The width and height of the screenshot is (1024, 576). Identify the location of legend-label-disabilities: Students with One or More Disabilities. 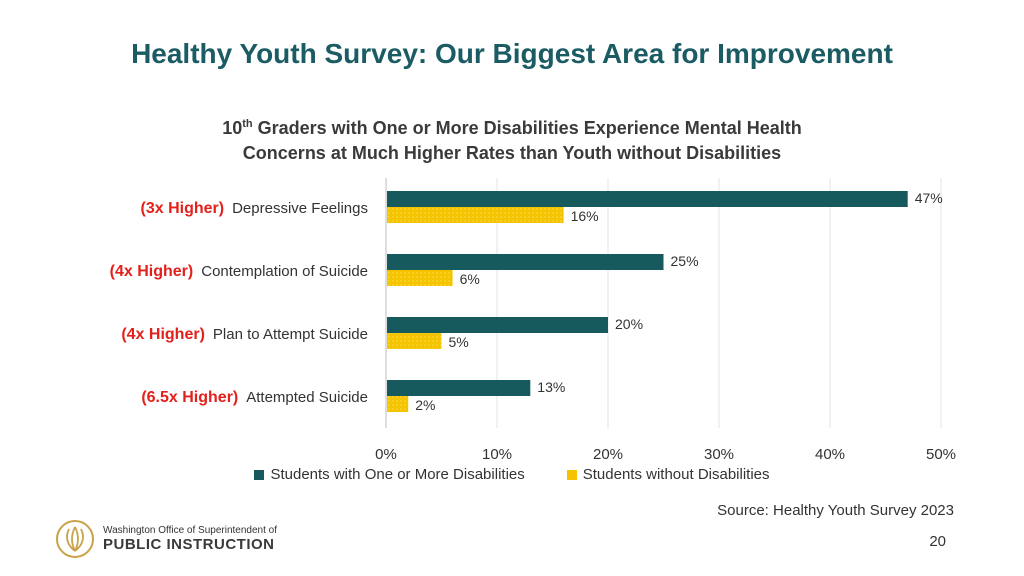
(397, 474).